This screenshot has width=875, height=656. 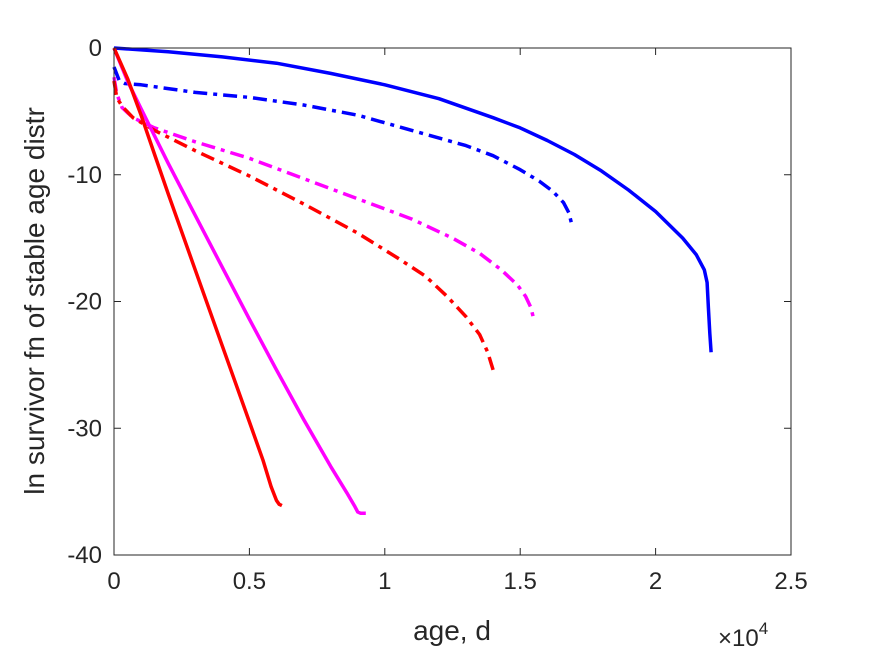 I want to click on y-tick-label: -30, so click(x=84, y=428).